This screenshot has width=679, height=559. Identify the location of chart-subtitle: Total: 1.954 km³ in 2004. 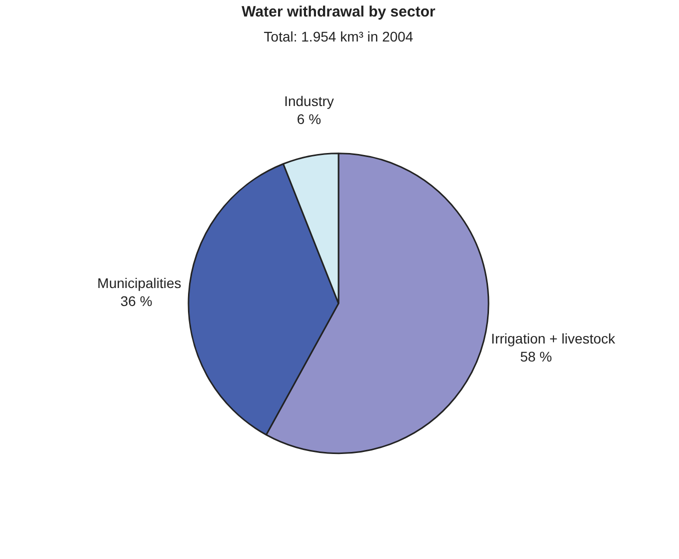
(339, 36).